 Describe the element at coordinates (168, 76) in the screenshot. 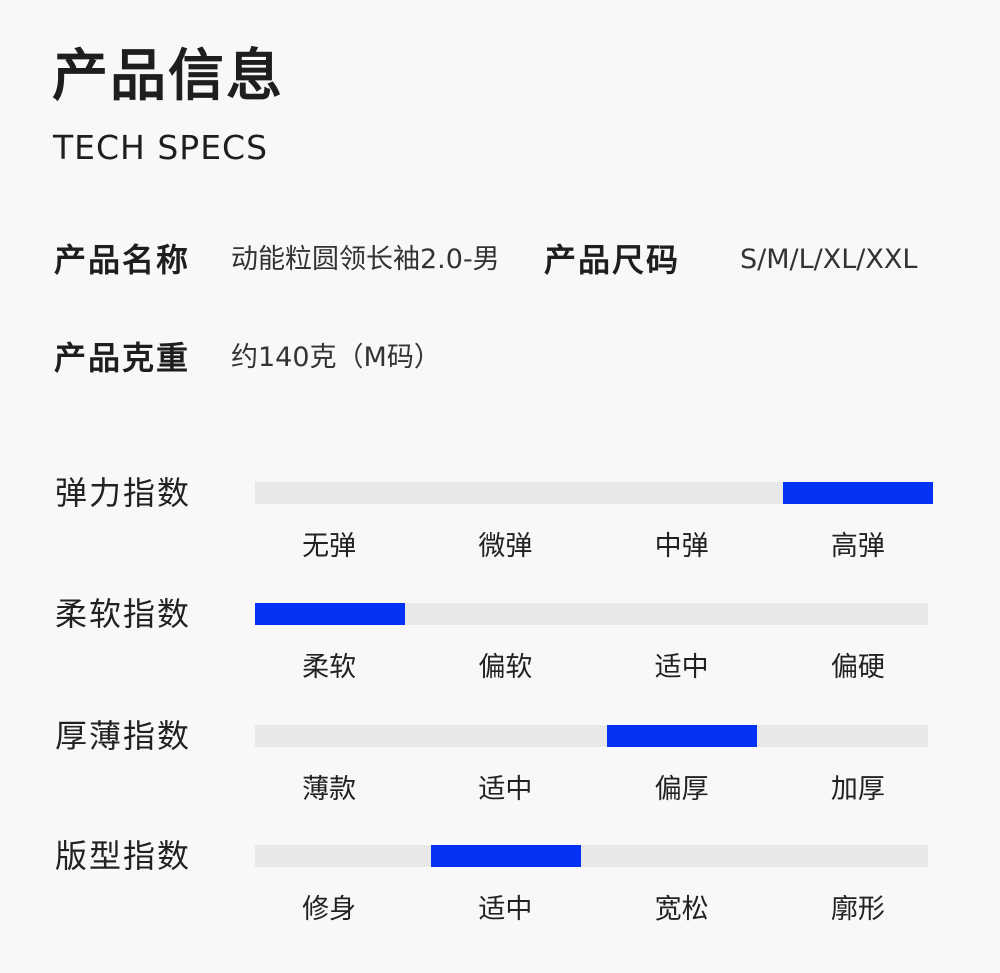

I see `page-title: 产品信息` at that location.